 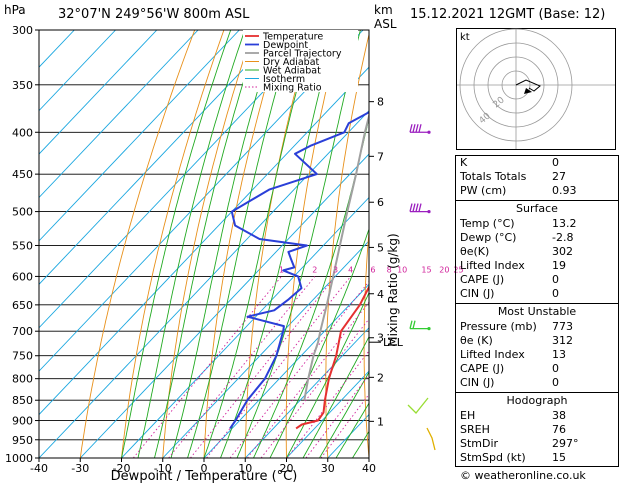 What do you see at coordinates (80, 468) in the screenshot?
I see `temperature-tick-label: -30` at bounding box center [80, 468].